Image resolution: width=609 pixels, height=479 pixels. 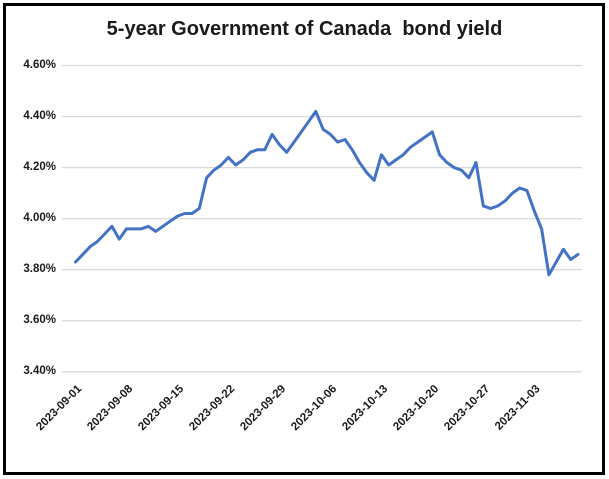 I want to click on y-axis-tick-label: 4.20%, so click(x=39, y=167).